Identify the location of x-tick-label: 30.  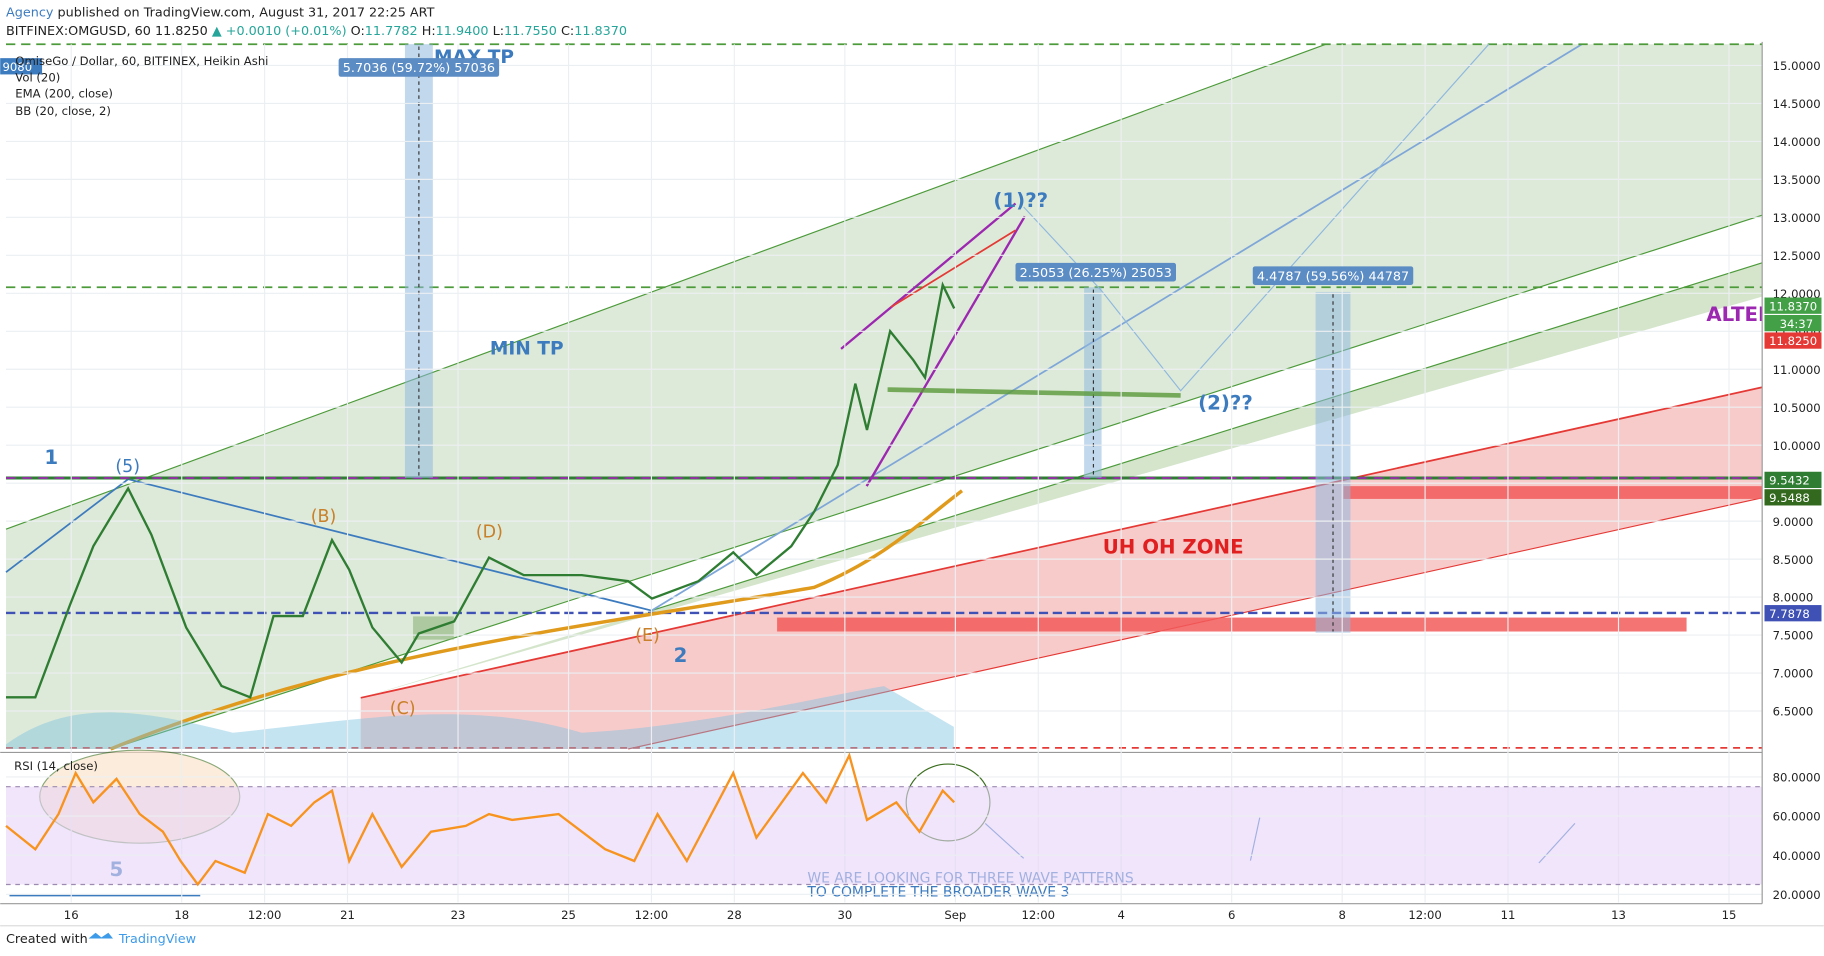
(844, 915).